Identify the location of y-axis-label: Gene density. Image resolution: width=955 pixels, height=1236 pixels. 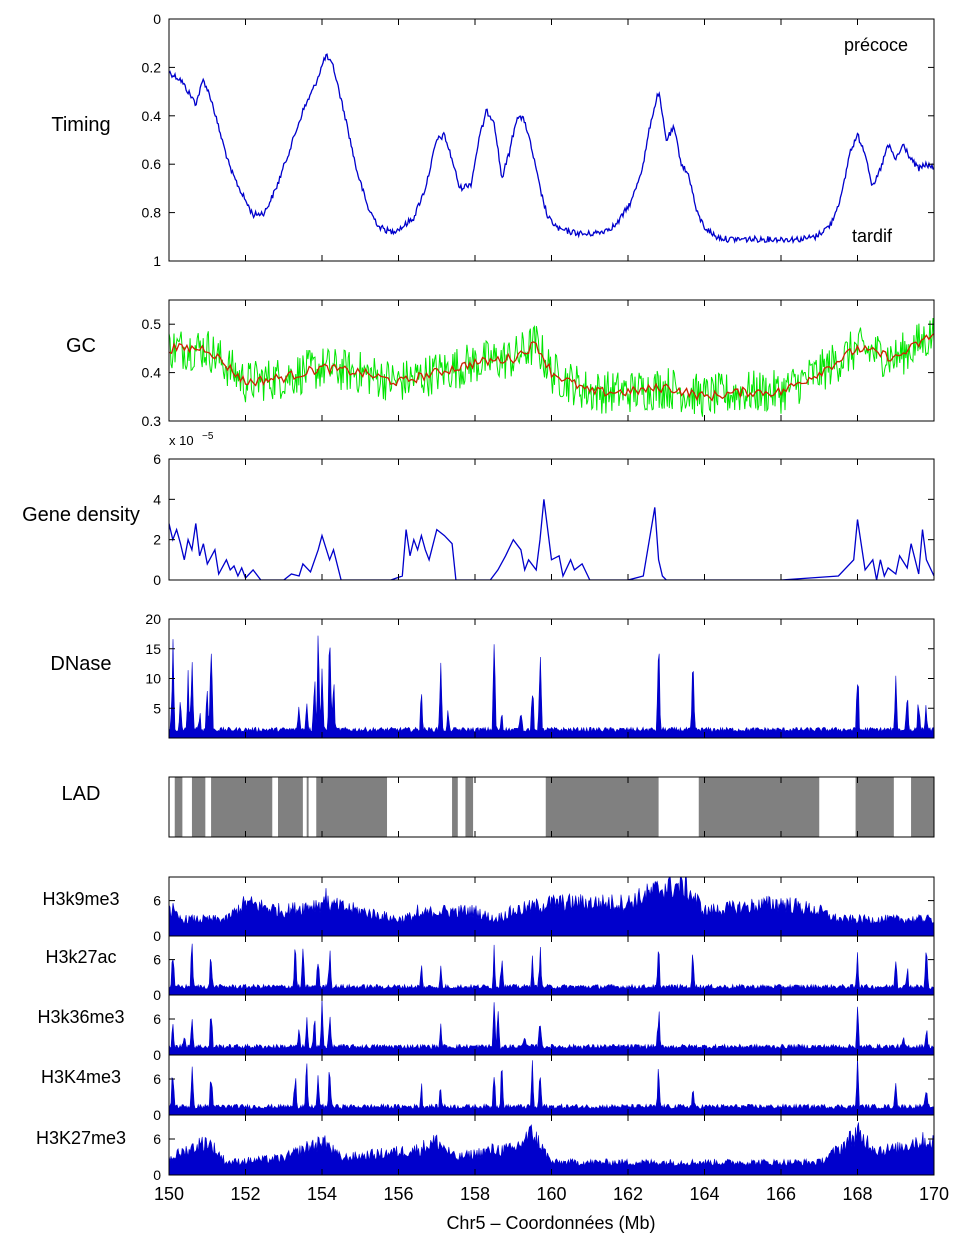
(81, 515).